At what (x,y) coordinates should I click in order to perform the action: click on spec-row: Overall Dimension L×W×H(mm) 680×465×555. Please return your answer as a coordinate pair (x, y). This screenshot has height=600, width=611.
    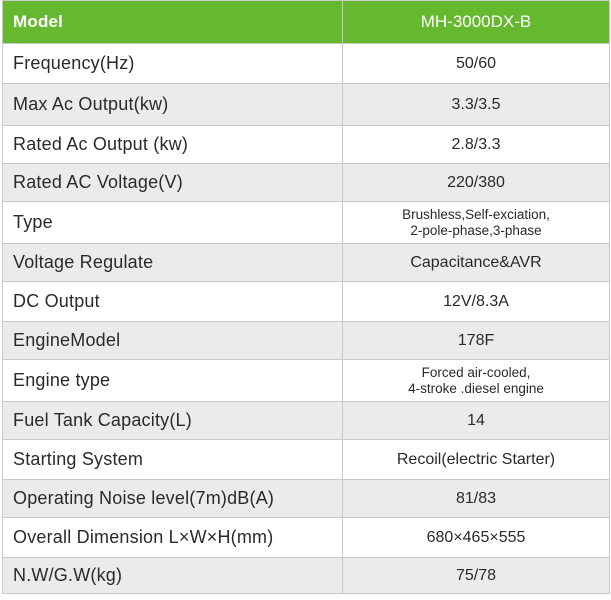
    Looking at the image, I should click on (306, 537).